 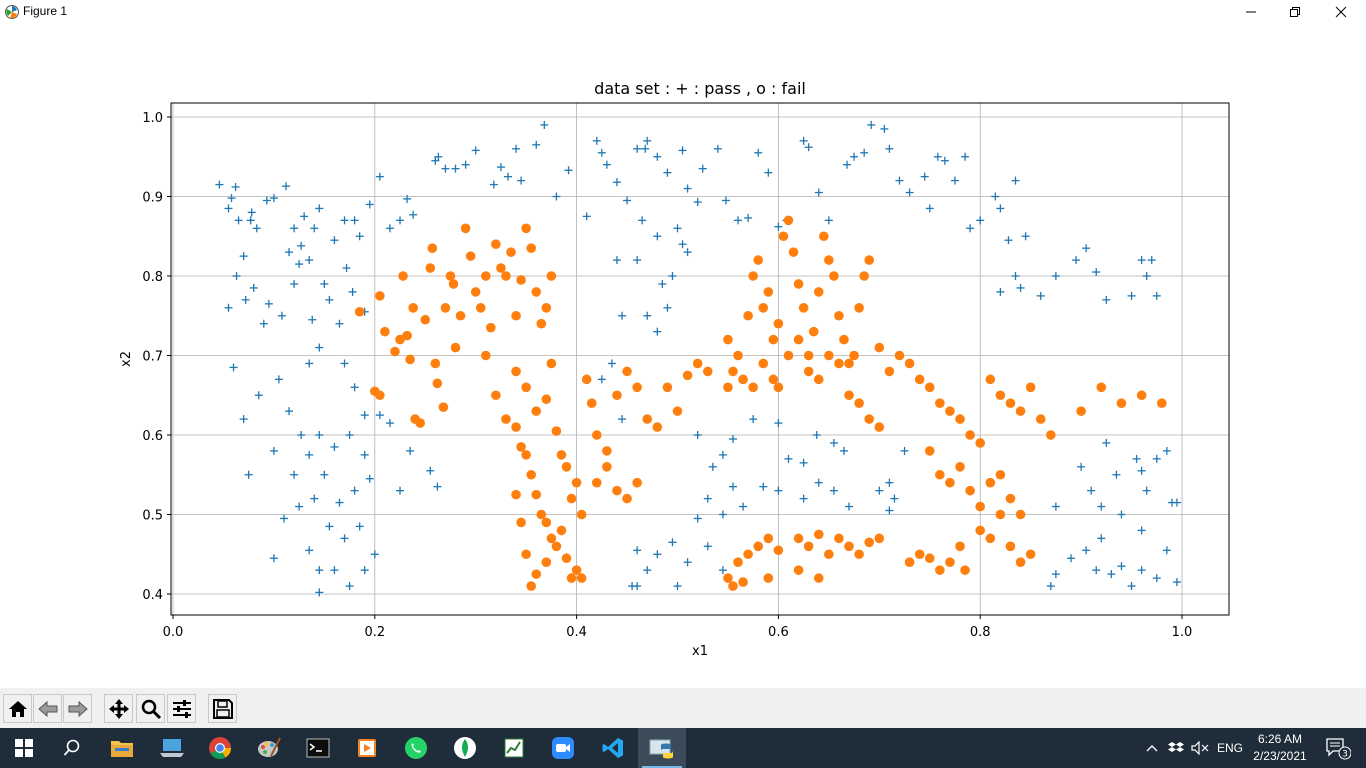 I want to click on restore-button, so click(x=1295, y=12).